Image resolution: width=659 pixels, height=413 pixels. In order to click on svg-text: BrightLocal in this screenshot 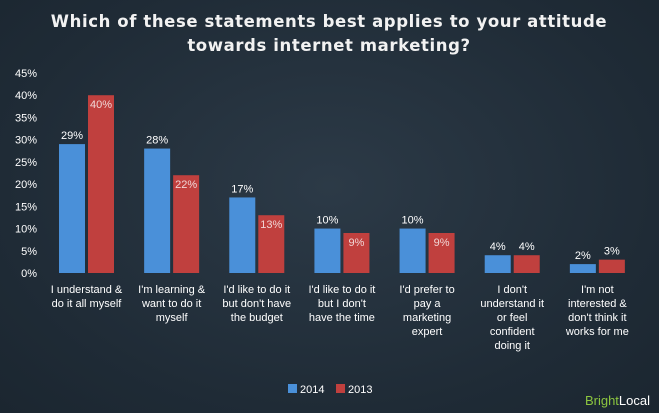, I will do `click(617, 400)`.